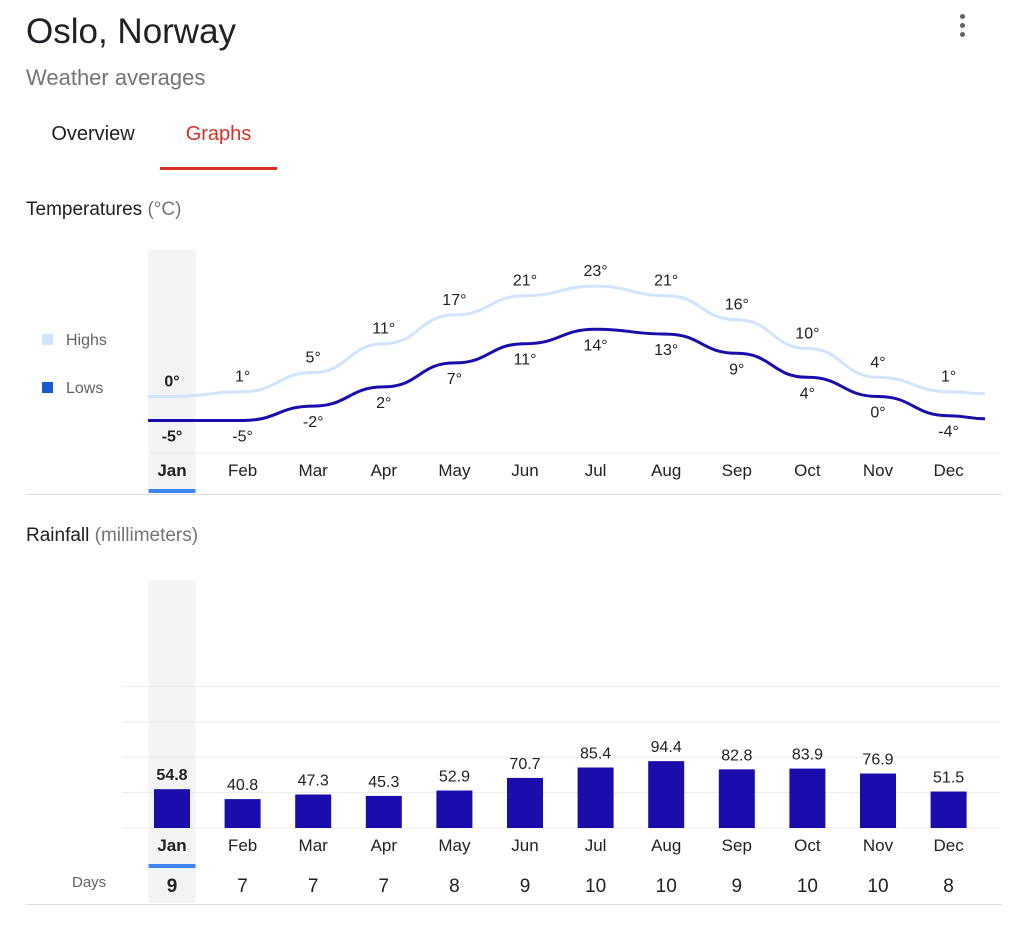 The width and height of the screenshot is (1024, 928). I want to click on temperatures-title: Temperatures, so click(84, 209).